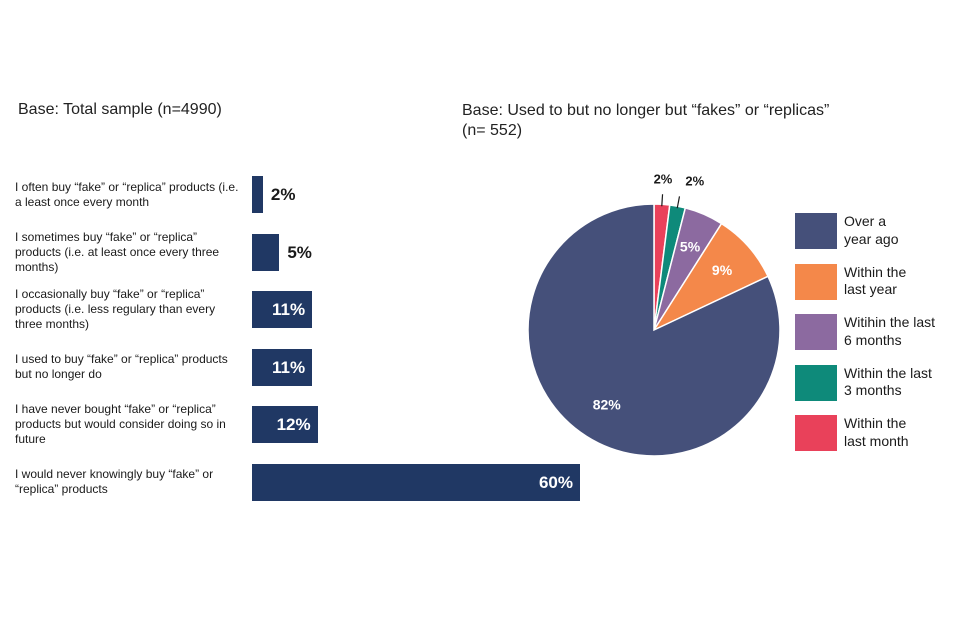 The height and width of the screenshot is (640, 960). Describe the element at coordinates (299, 252) in the screenshot. I see `bar-value-label: 5%` at that location.